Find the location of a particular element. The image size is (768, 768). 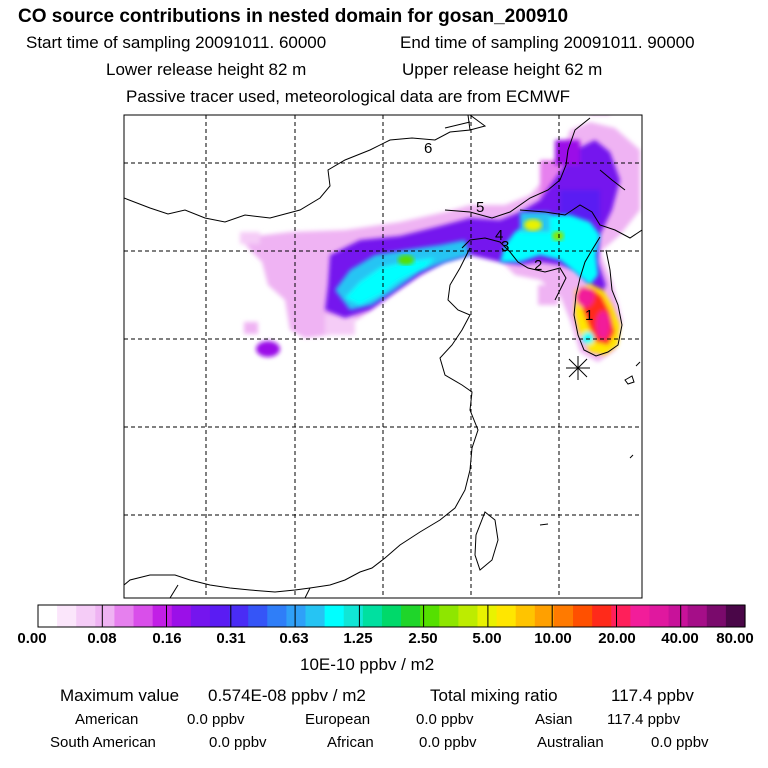

colorbar-tick: 5.00 is located at coordinates (487, 638).